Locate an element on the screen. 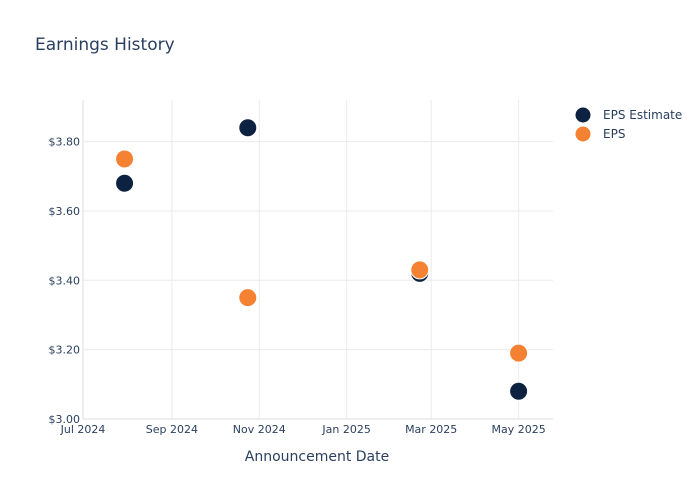 The image size is (700, 500). x-tick-label: Mar 2025 is located at coordinates (431, 429).